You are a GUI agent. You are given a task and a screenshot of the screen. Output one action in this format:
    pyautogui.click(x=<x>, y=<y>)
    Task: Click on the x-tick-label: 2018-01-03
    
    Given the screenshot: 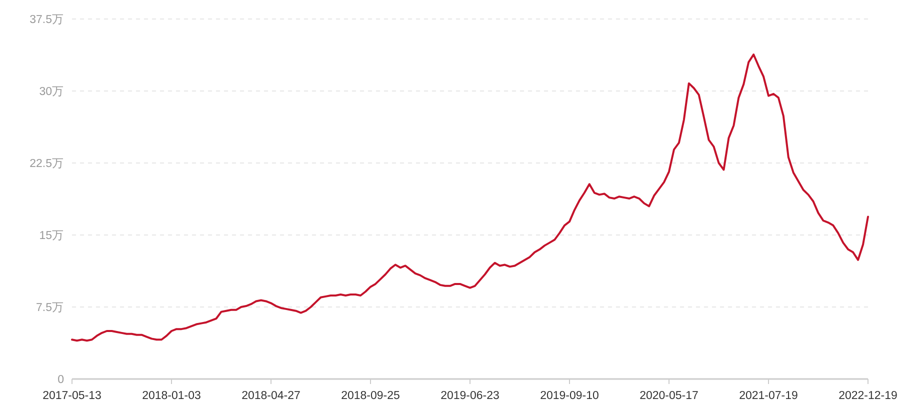 What is the action you would take?
    pyautogui.click(x=171, y=395)
    